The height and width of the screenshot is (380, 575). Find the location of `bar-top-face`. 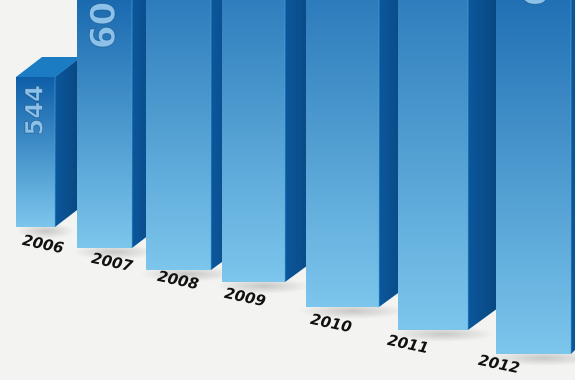

bar-top-face is located at coordinates (48, 67).